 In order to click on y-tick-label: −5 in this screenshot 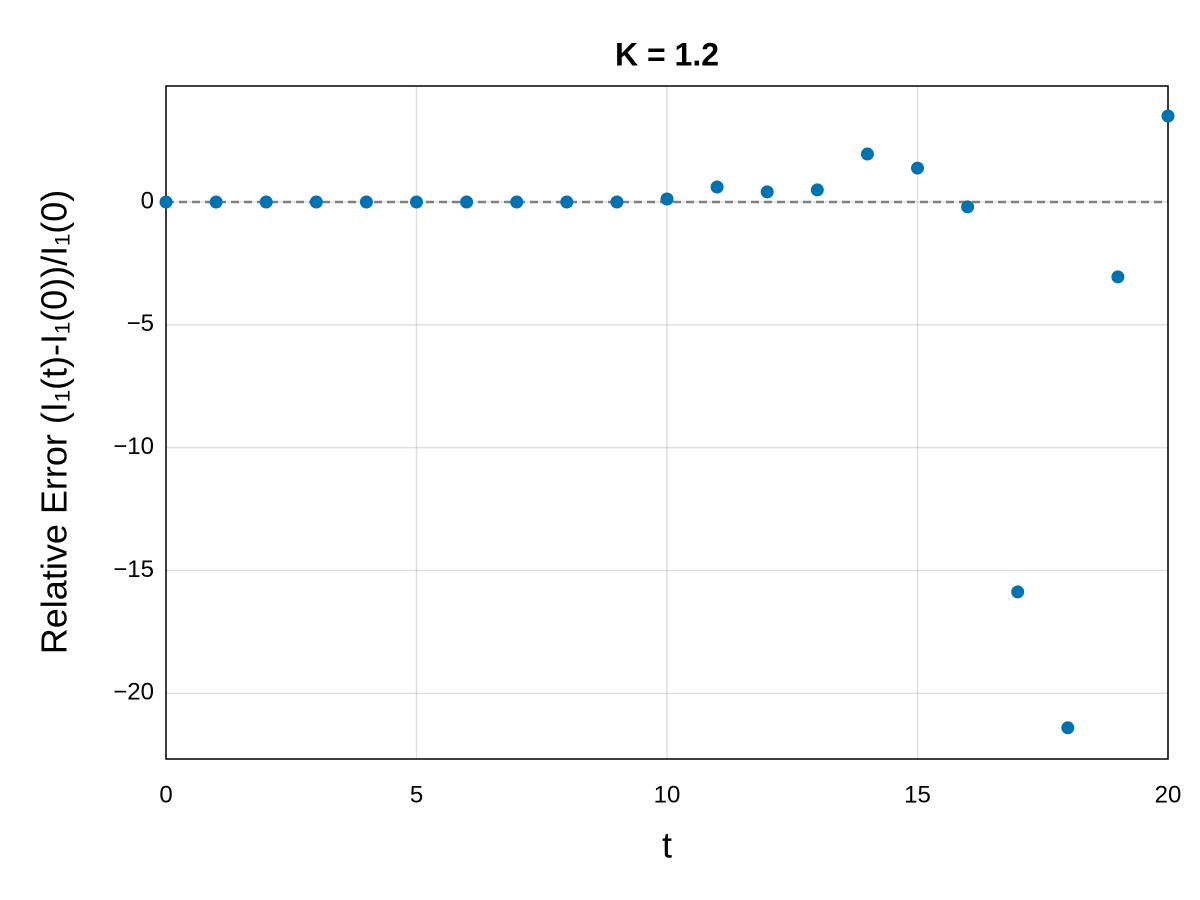, I will do `click(140, 323)`.